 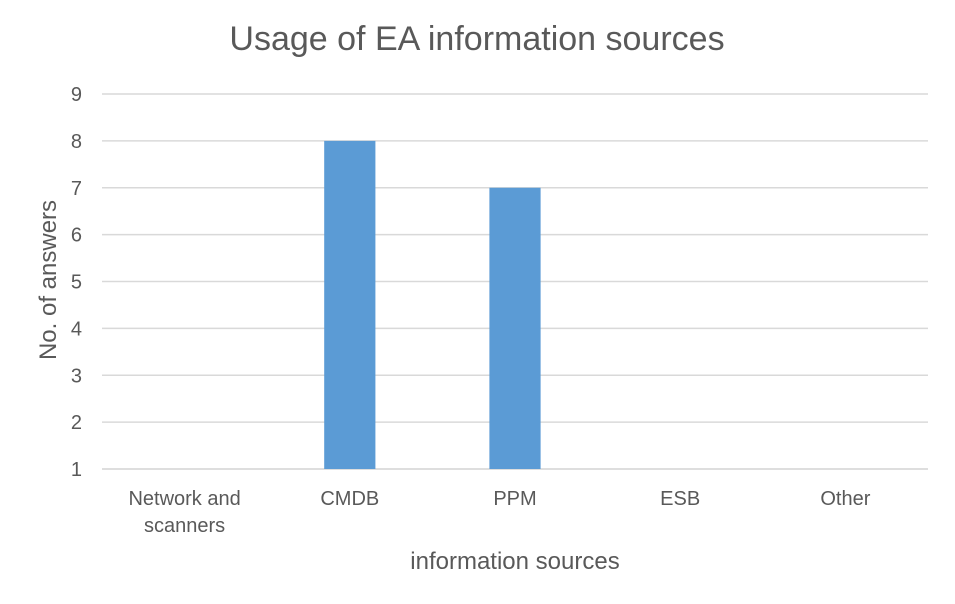 I want to click on x-tick-label: CMDB, so click(x=349, y=499).